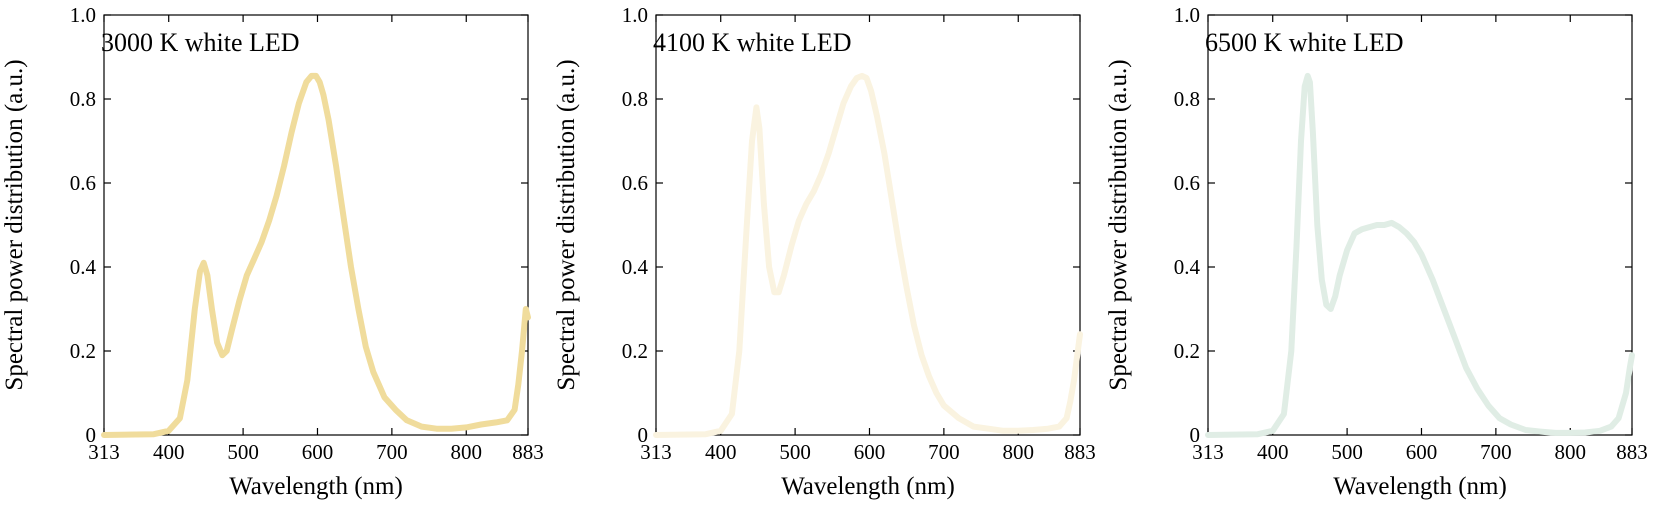 The width and height of the screenshot is (1671, 508). Describe the element at coordinates (1304, 42) in the screenshot. I see `panel-title: 6500 K white LED` at that location.